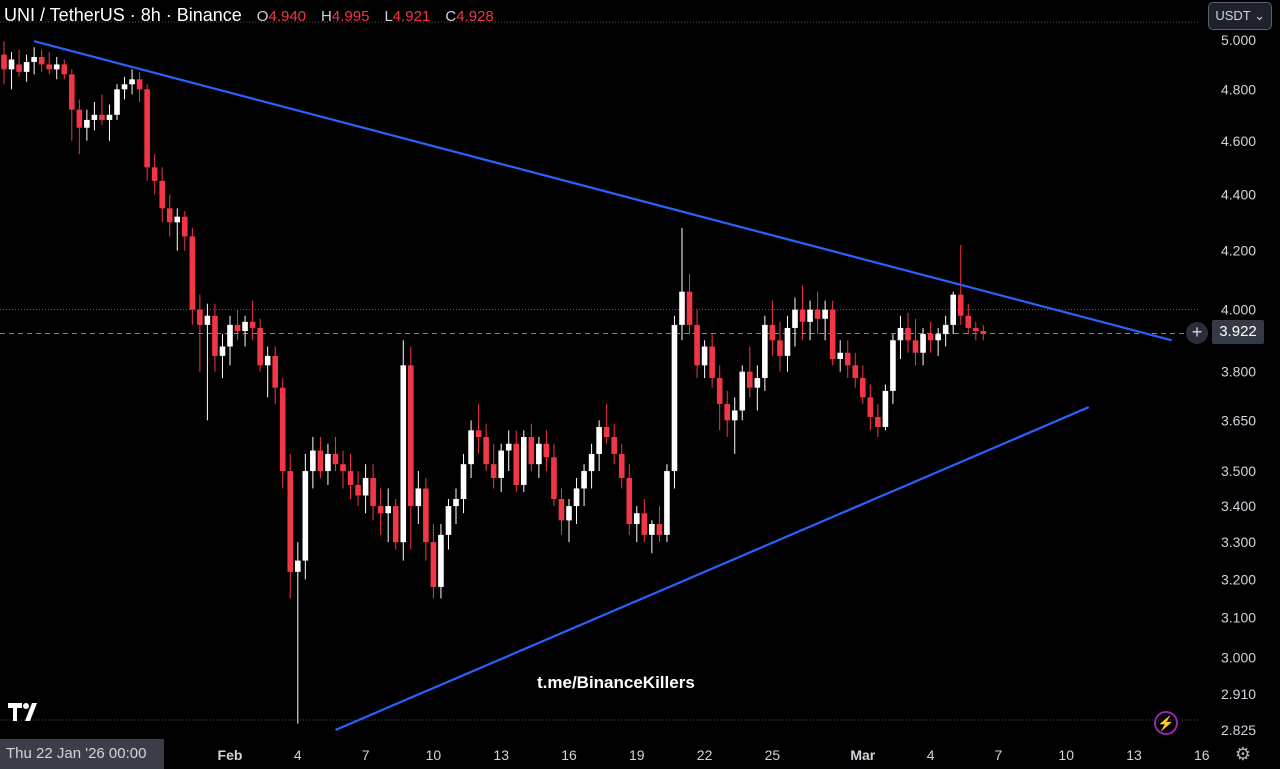 This screenshot has height=769, width=1280. I want to click on time-tick-label: 4, so click(931, 755).